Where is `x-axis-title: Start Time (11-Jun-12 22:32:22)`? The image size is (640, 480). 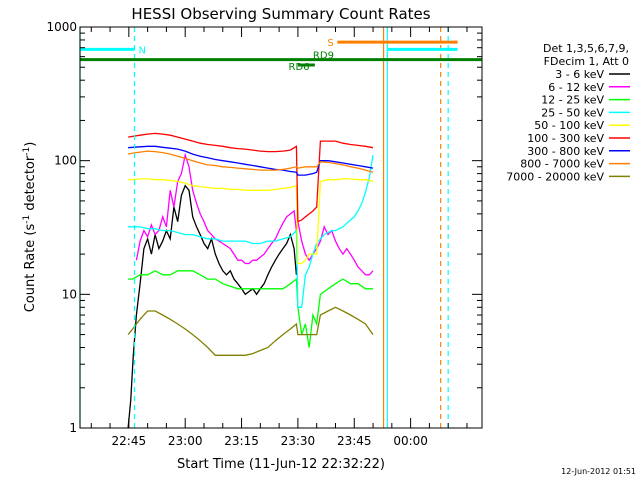
x-axis-title: Start Time (11-Jun-12 22:32:22) is located at coordinates (281, 464).